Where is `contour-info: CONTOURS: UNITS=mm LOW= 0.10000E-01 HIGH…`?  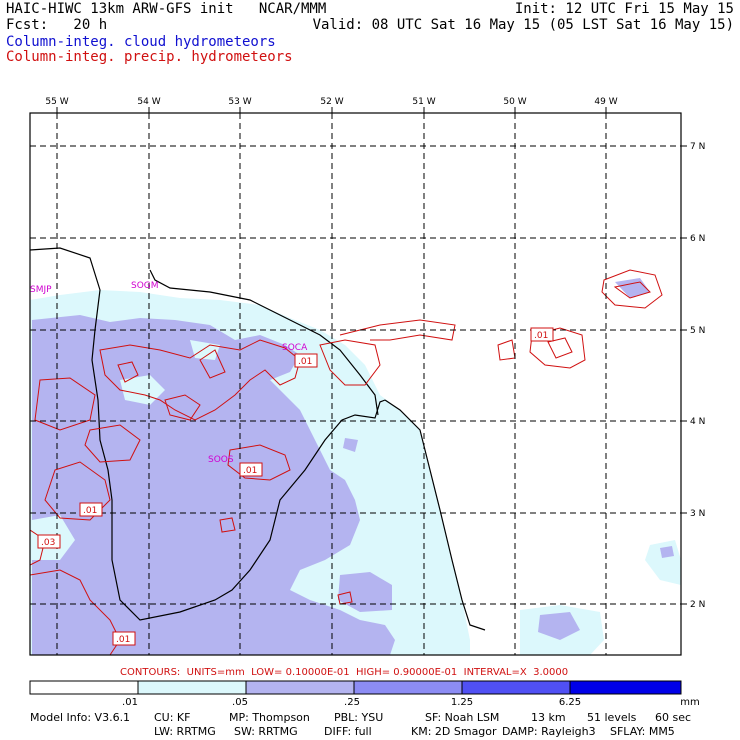 contour-info: CONTOURS: UNITS=mm LOW= 0.10000E-01 HIGH… is located at coordinates (344, 672).